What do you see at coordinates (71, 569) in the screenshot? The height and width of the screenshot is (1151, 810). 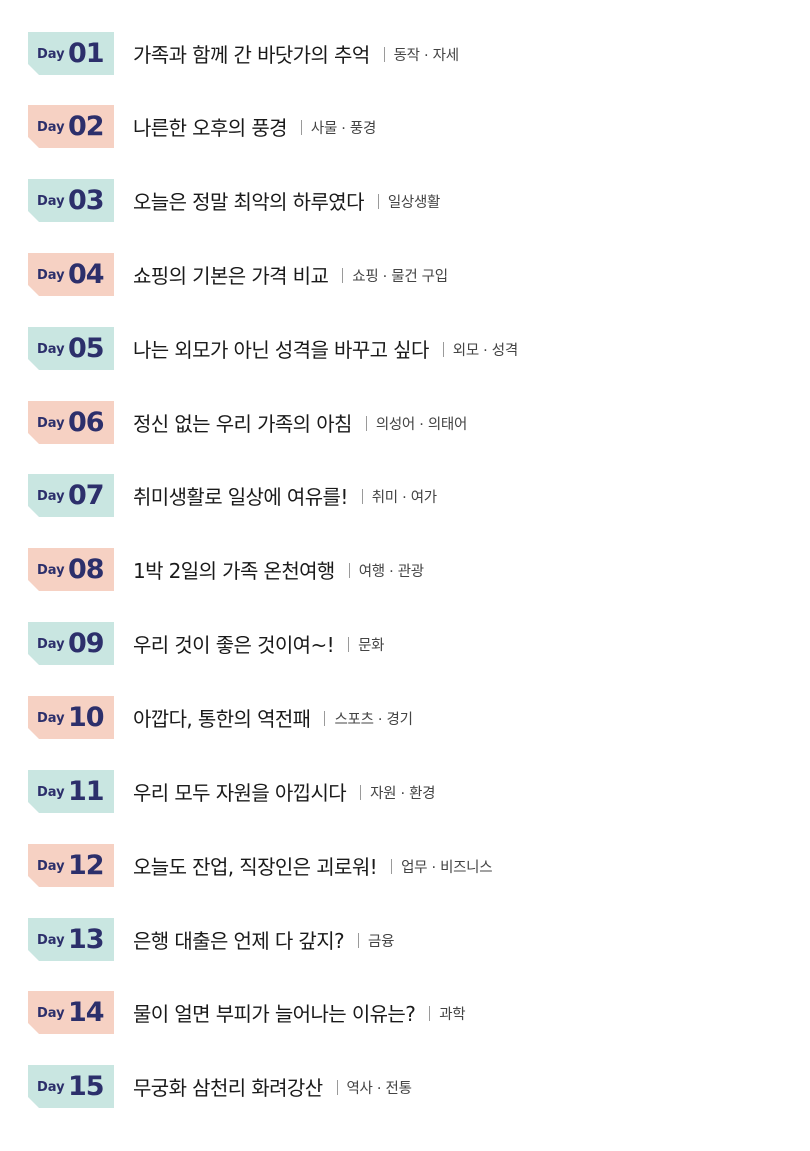 I see `day-badge: Day 08` at bounding box center [71, 569].